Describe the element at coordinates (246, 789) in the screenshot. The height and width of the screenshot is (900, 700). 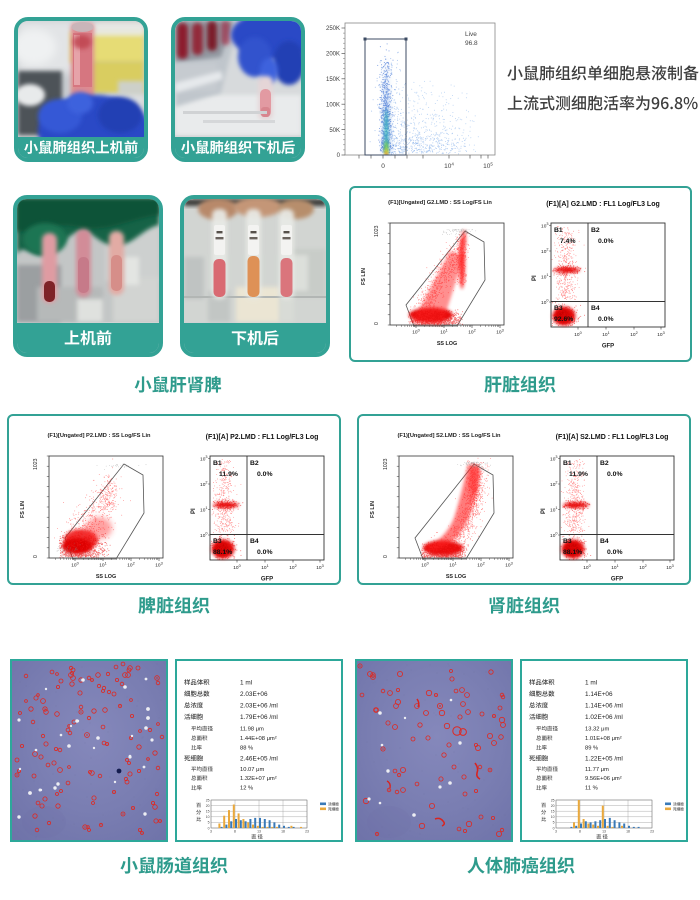
I see `svg-text: 12 %` at that location.